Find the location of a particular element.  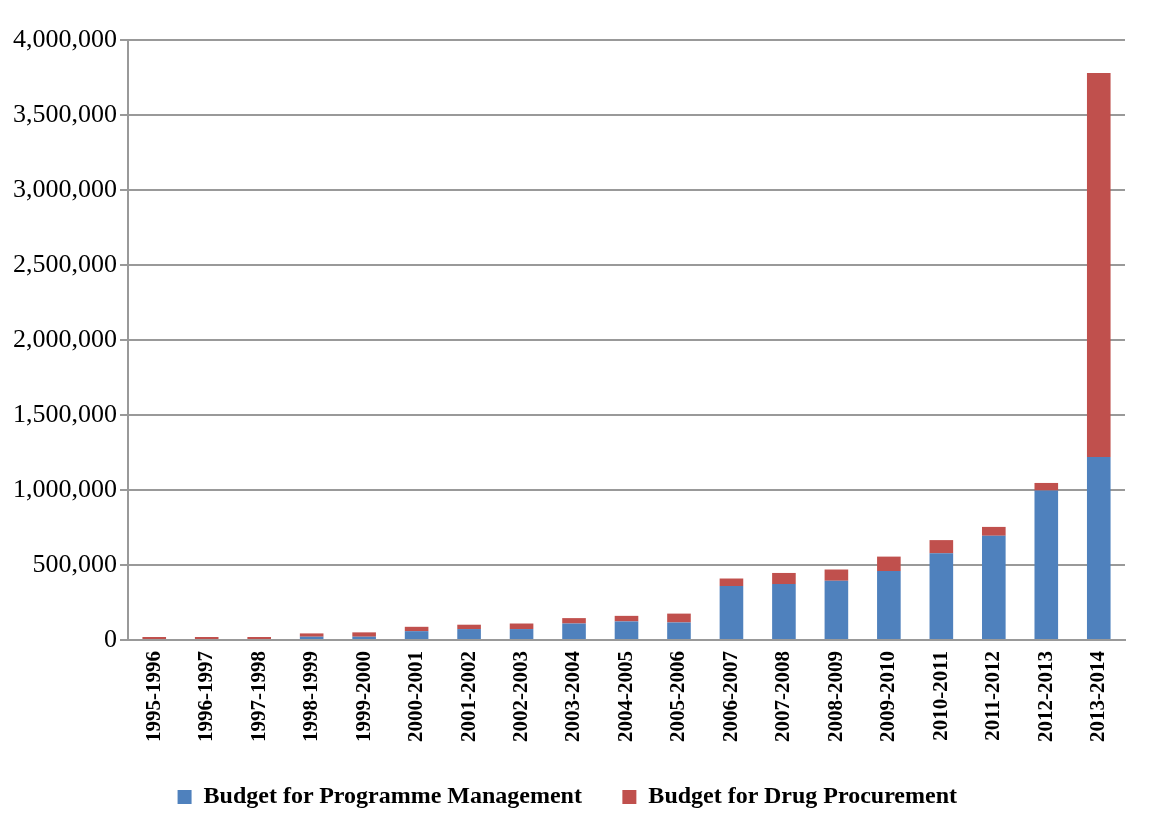

x-tick-label: 2001-2002 is located at coordinates (467, 697).